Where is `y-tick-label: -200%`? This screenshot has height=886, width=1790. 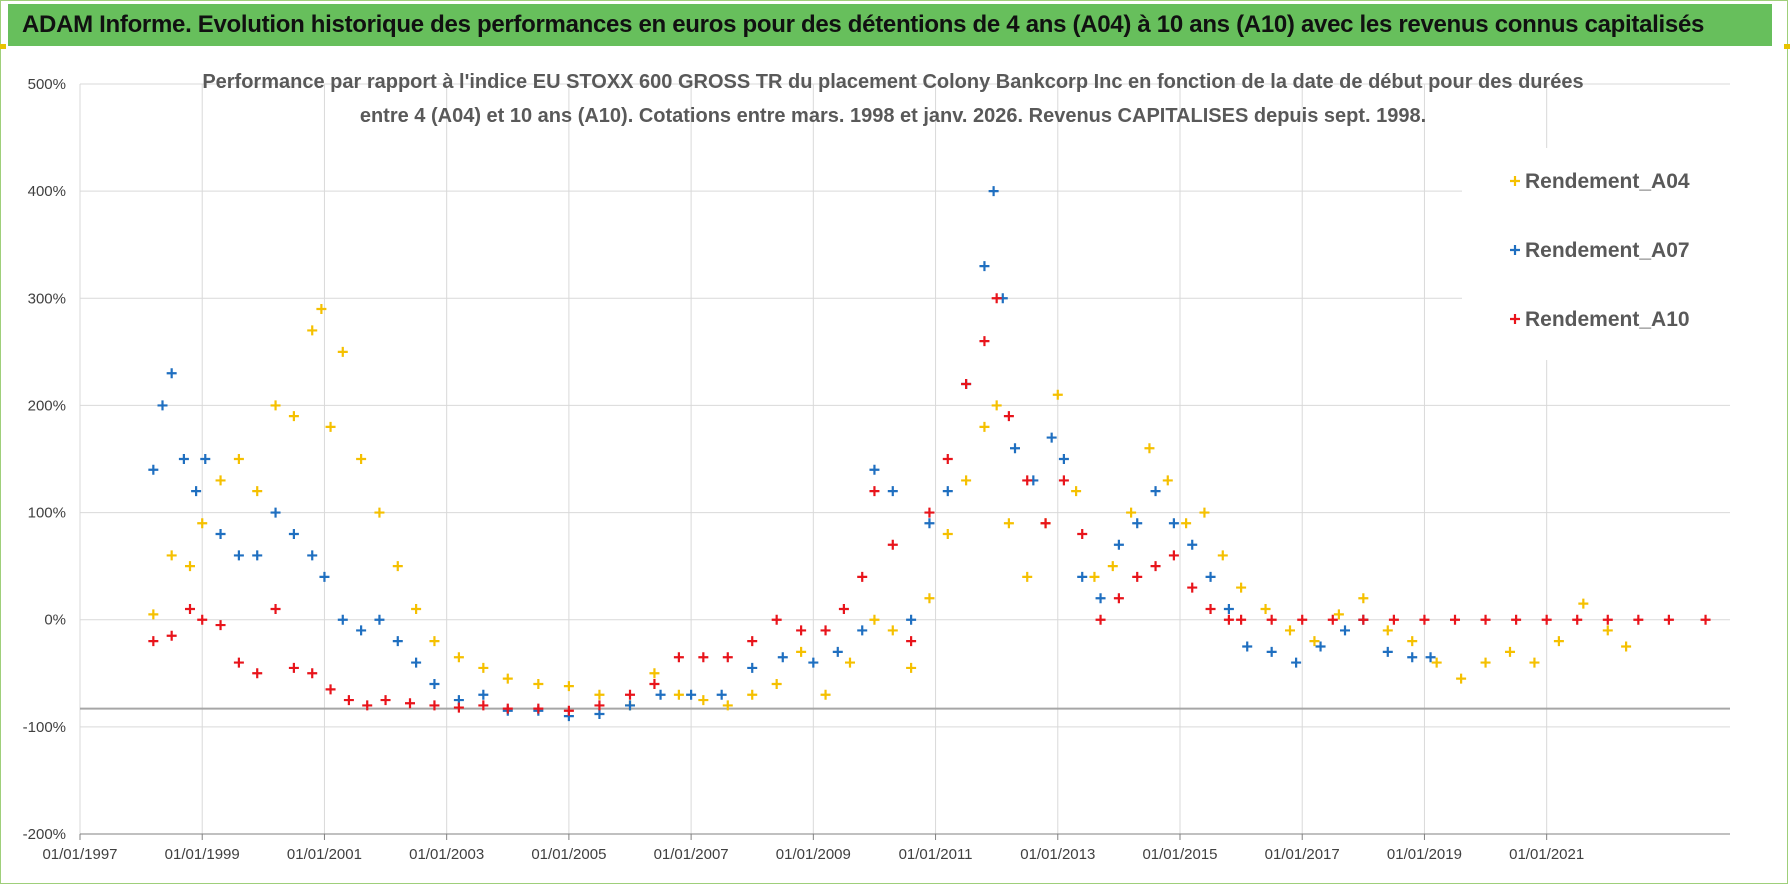 y-tick-label: -200% is located at coordinates (44, 834).